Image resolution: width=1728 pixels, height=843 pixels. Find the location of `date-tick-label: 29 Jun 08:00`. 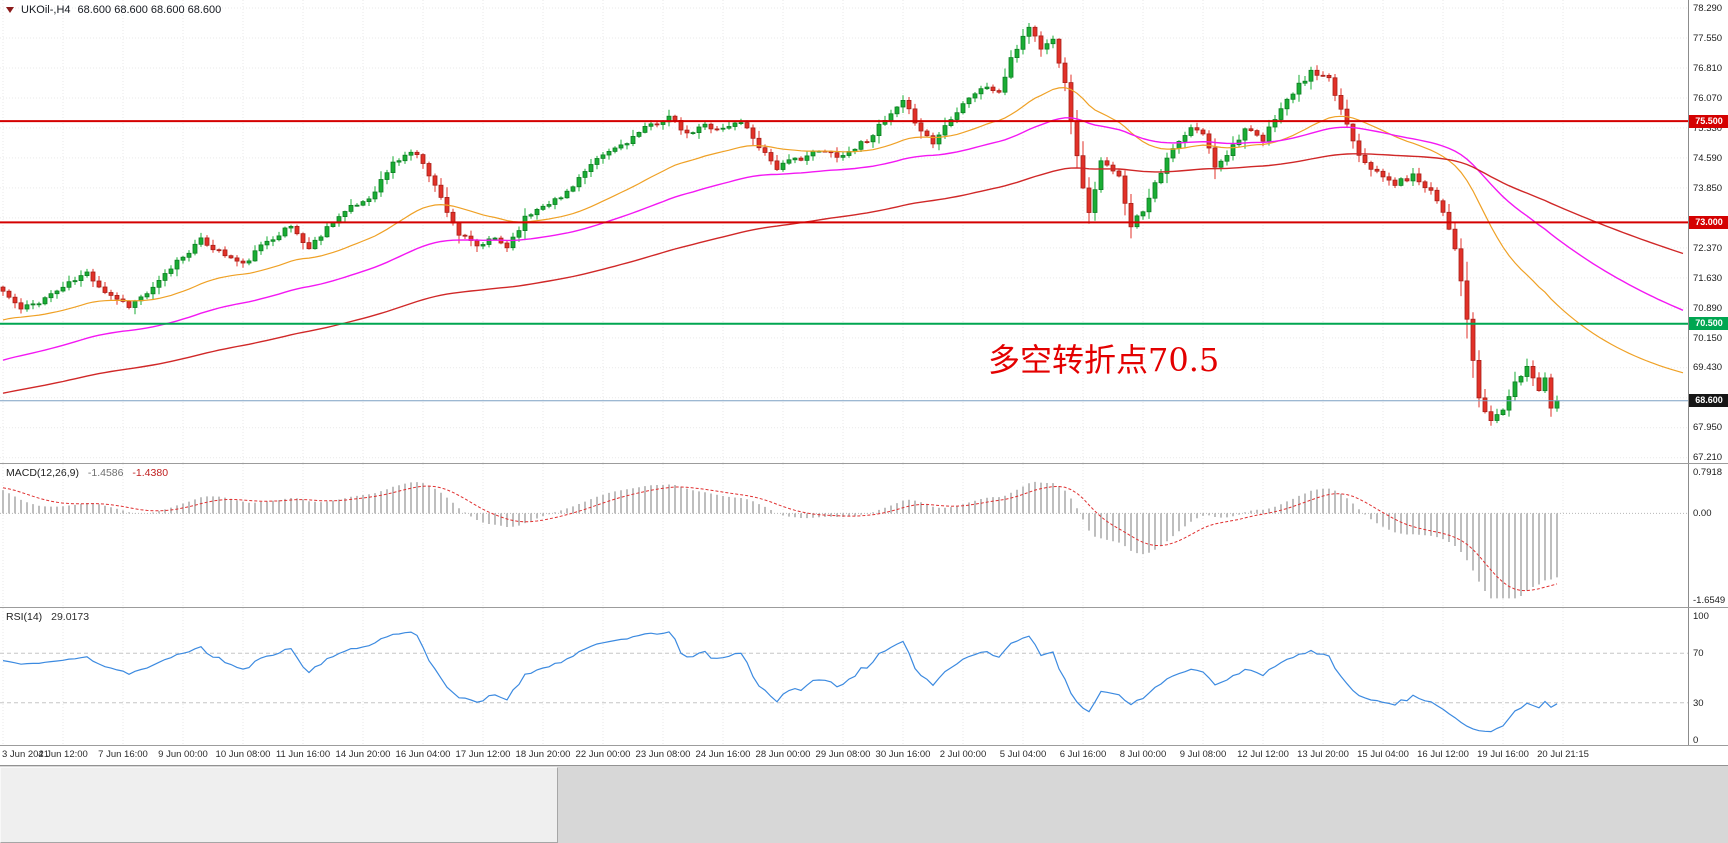

date-tick-label: 29 Jun 08:00 is located at coordinates (843, 754).